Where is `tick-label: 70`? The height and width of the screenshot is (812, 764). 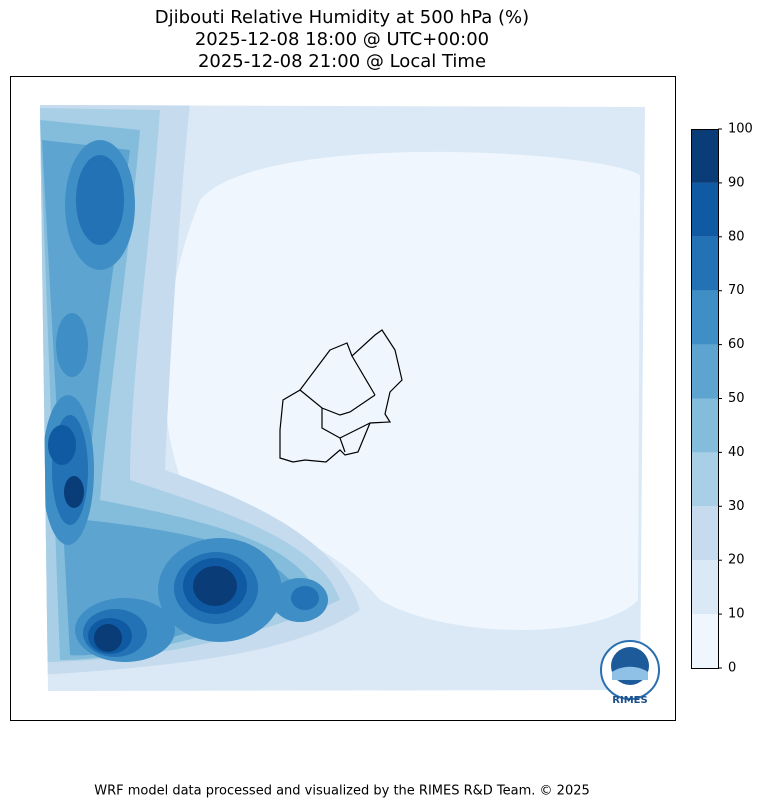
tick-label: 70 is located at coordinates (736, 290).